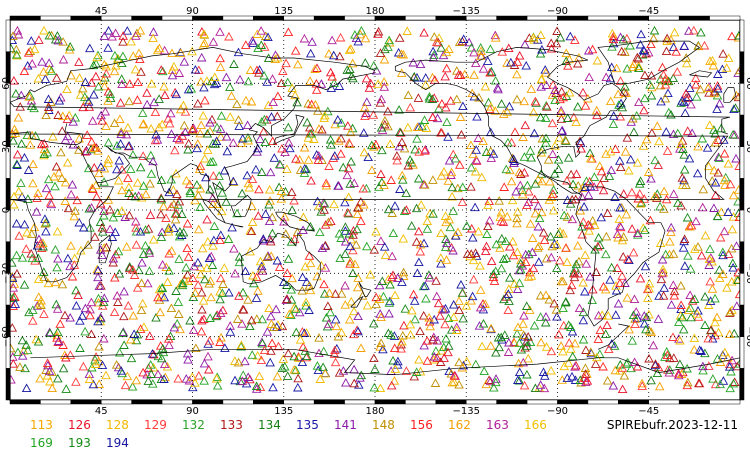 The image size is (750, 450). Describe the element at coordinates (648, 411) in the screenshot. I see `lon-label-bottom: −45` at that location.